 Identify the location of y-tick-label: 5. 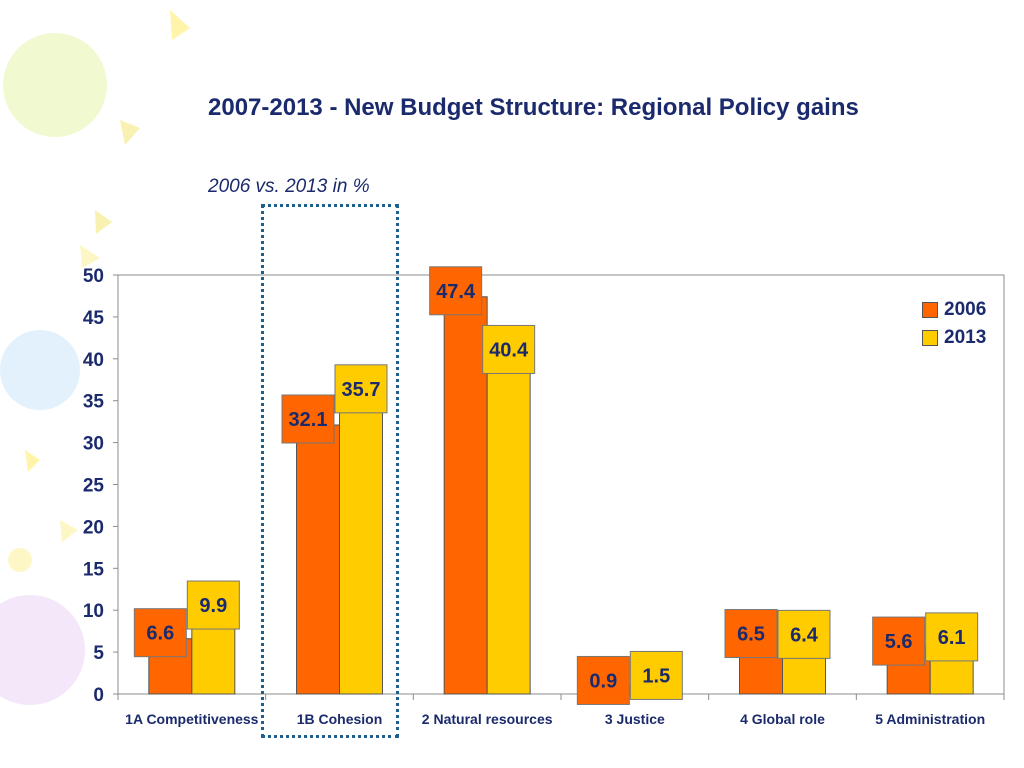
(98, 653).